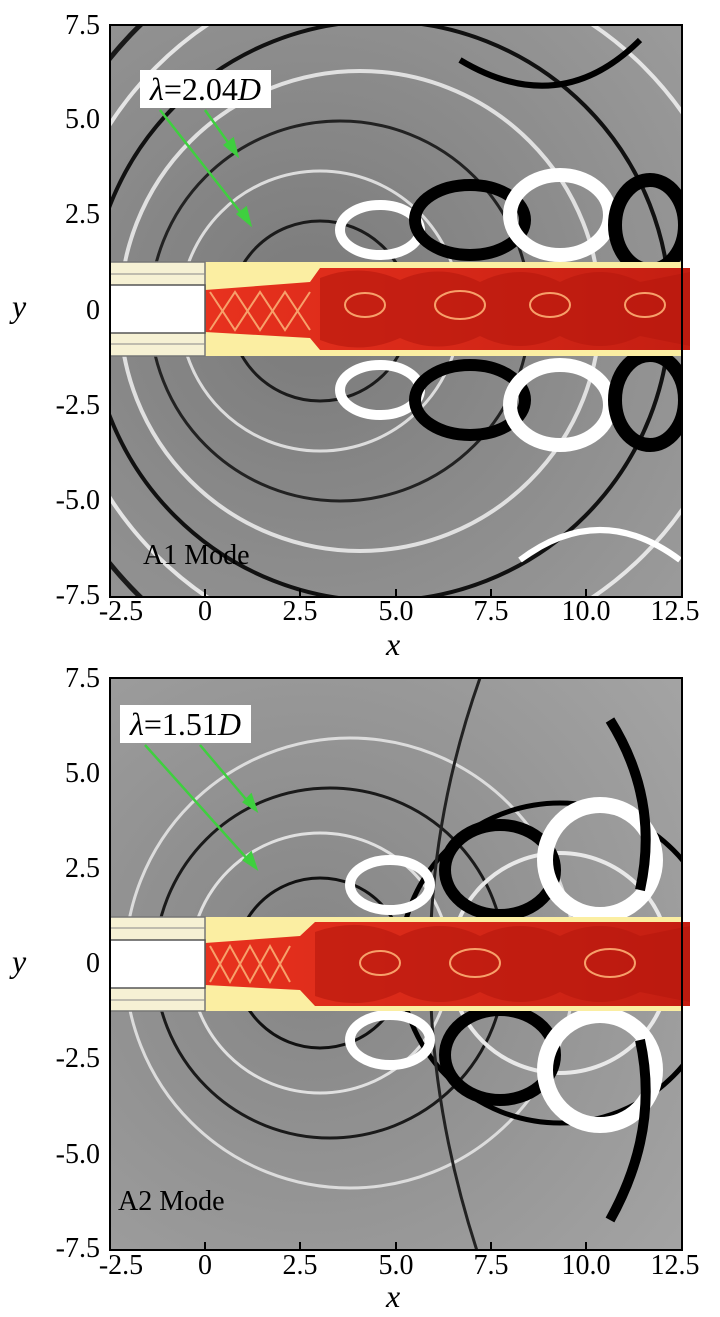 The width and height of the screenshot is (720, 1317). I want to click on mode-label: A2 Mode, so click(171, 1201).